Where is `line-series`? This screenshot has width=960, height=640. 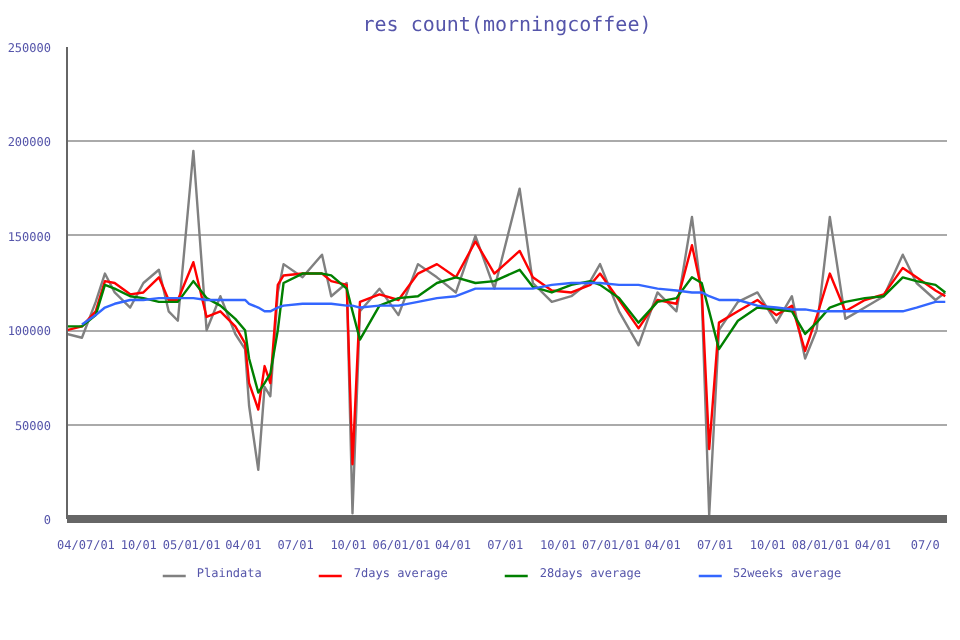 line-series is located at coordinates (513, 303).